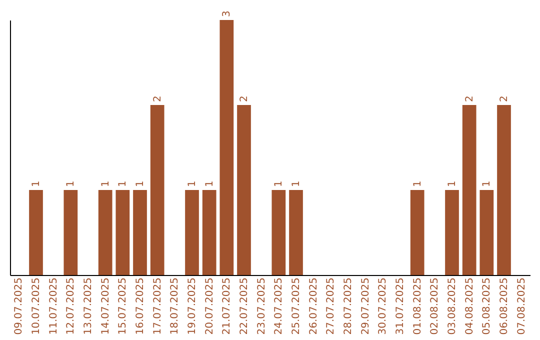 The image size is (540, 340). What do you see at coordinates (19, 306) in the screenshot?
I see `x-tick-label: 09.07.2025` at bounding box center [19, 306].